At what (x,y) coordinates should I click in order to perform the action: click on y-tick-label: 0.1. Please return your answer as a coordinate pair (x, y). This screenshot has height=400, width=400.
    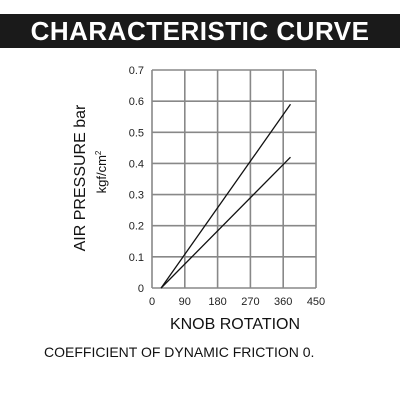
    Looking at the image, I should click on (136, 258).